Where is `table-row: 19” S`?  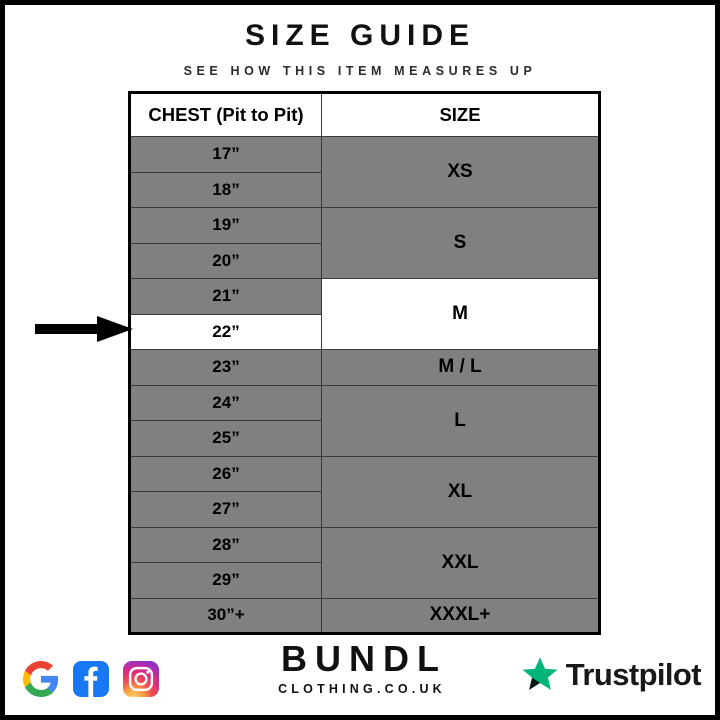
table-row: 19” S is located at coordinates (364, 243).